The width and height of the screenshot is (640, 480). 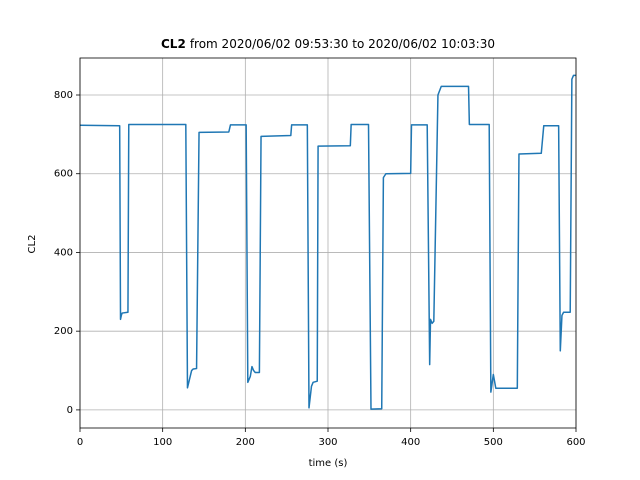 I want to click on x-tick-label: 100, so click(x=162, y=442).